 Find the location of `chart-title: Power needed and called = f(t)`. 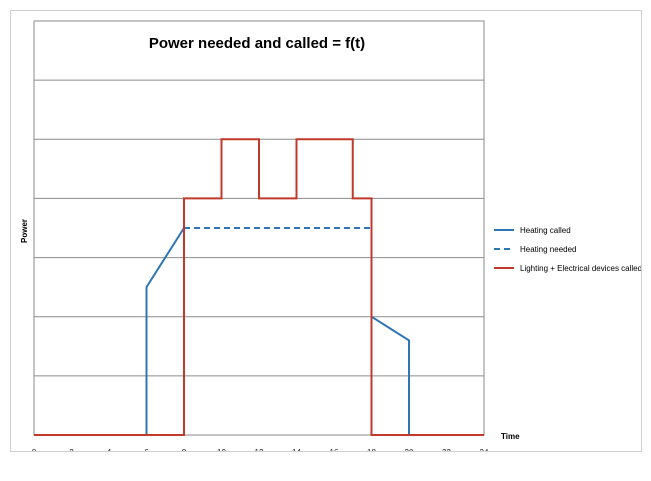

chart-title: Power needed and called = f(t) is located at coordinates (257, 43).